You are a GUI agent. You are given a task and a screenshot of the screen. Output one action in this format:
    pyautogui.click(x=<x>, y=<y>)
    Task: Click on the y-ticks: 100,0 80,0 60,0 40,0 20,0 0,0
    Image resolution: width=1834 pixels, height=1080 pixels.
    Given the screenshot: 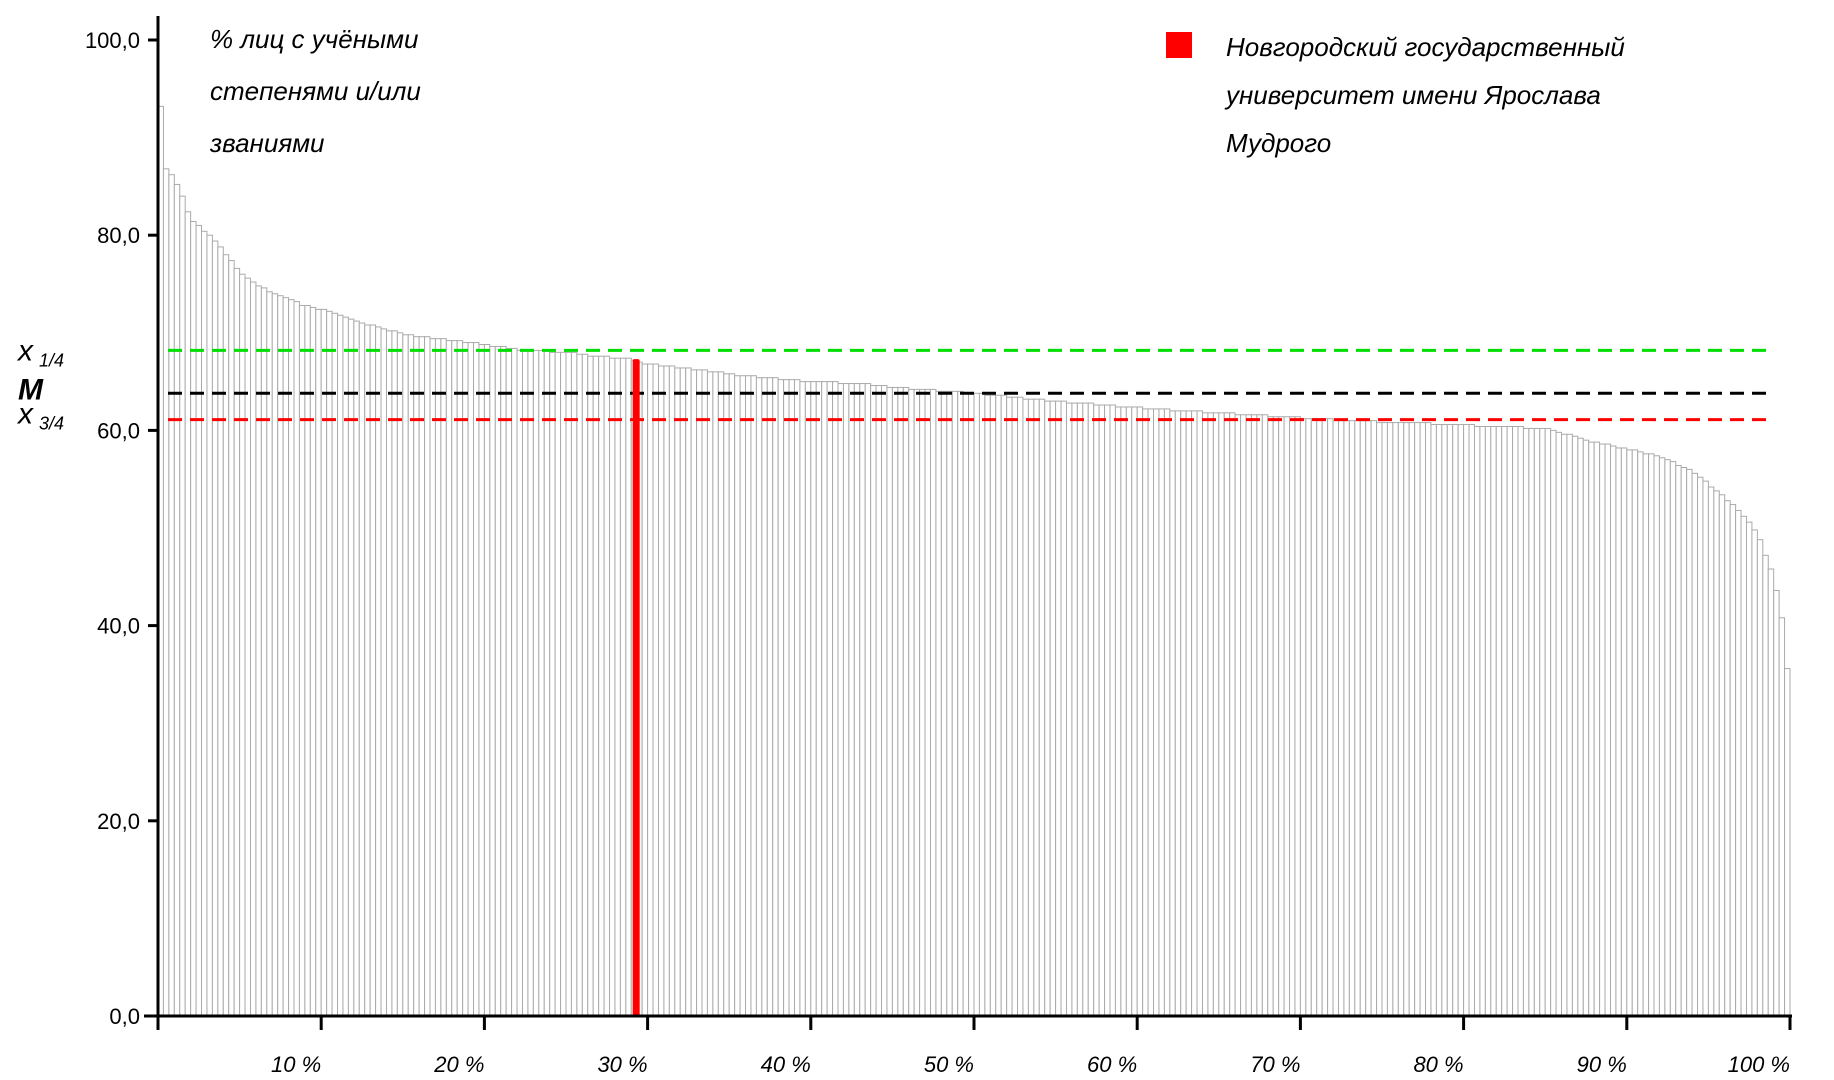 What is the action you would take?
    pyautogui.click(x=121, y=528)
    